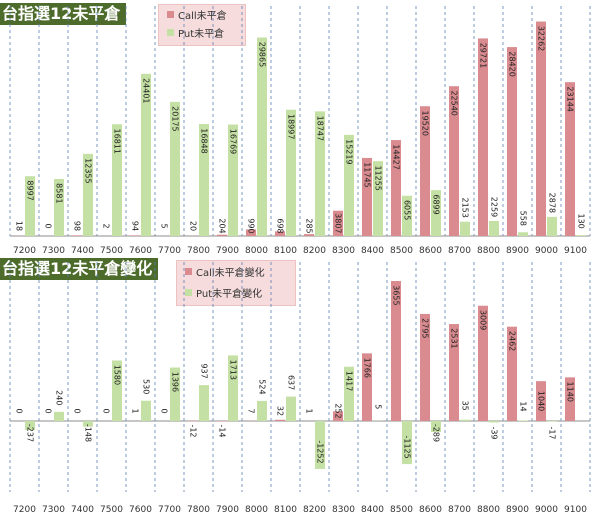 The width and height of the screenshot is (600, 519). What do you see at coordinates (483, 55) in the screenshot?
I see `data-label-call: 29721` at bounding box center [483, 55].